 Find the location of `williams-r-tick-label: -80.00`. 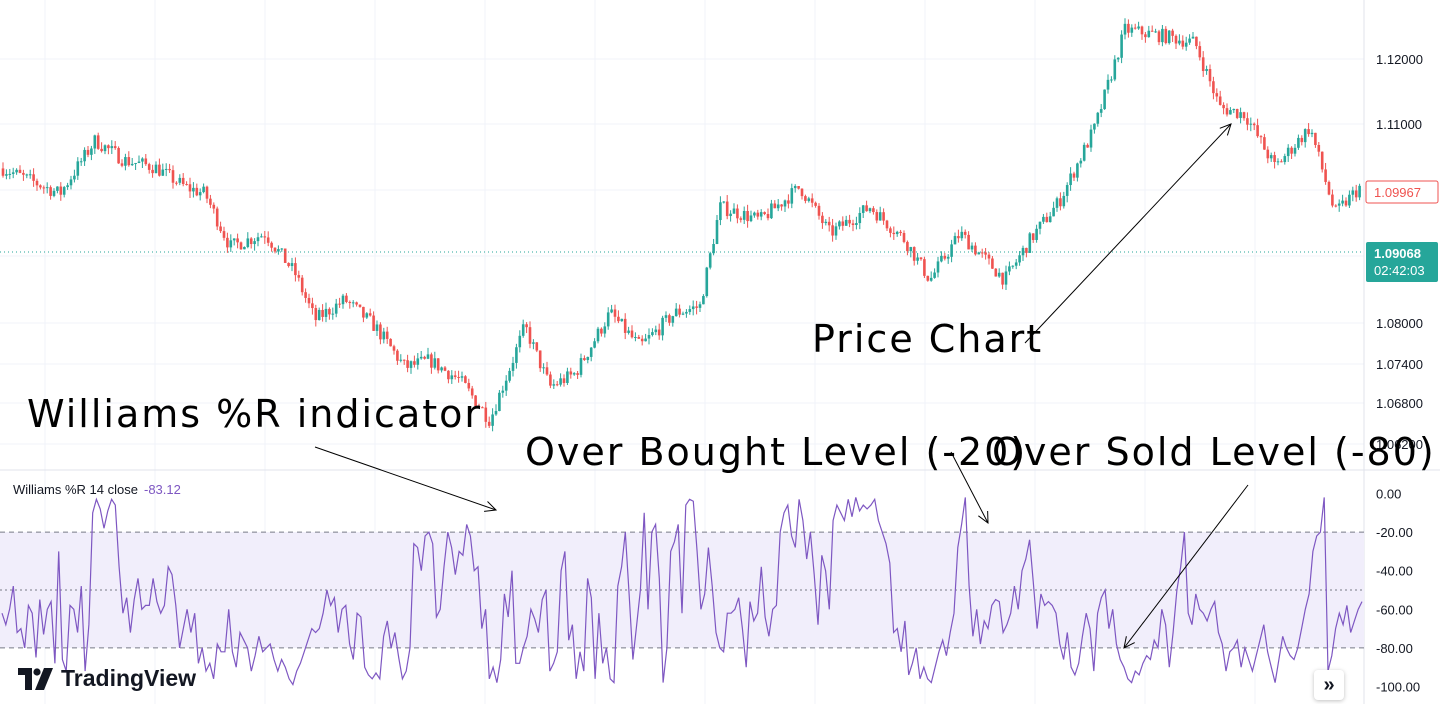

williams-r-tick-label: -80.00 is located at coordinates (1394, 648).